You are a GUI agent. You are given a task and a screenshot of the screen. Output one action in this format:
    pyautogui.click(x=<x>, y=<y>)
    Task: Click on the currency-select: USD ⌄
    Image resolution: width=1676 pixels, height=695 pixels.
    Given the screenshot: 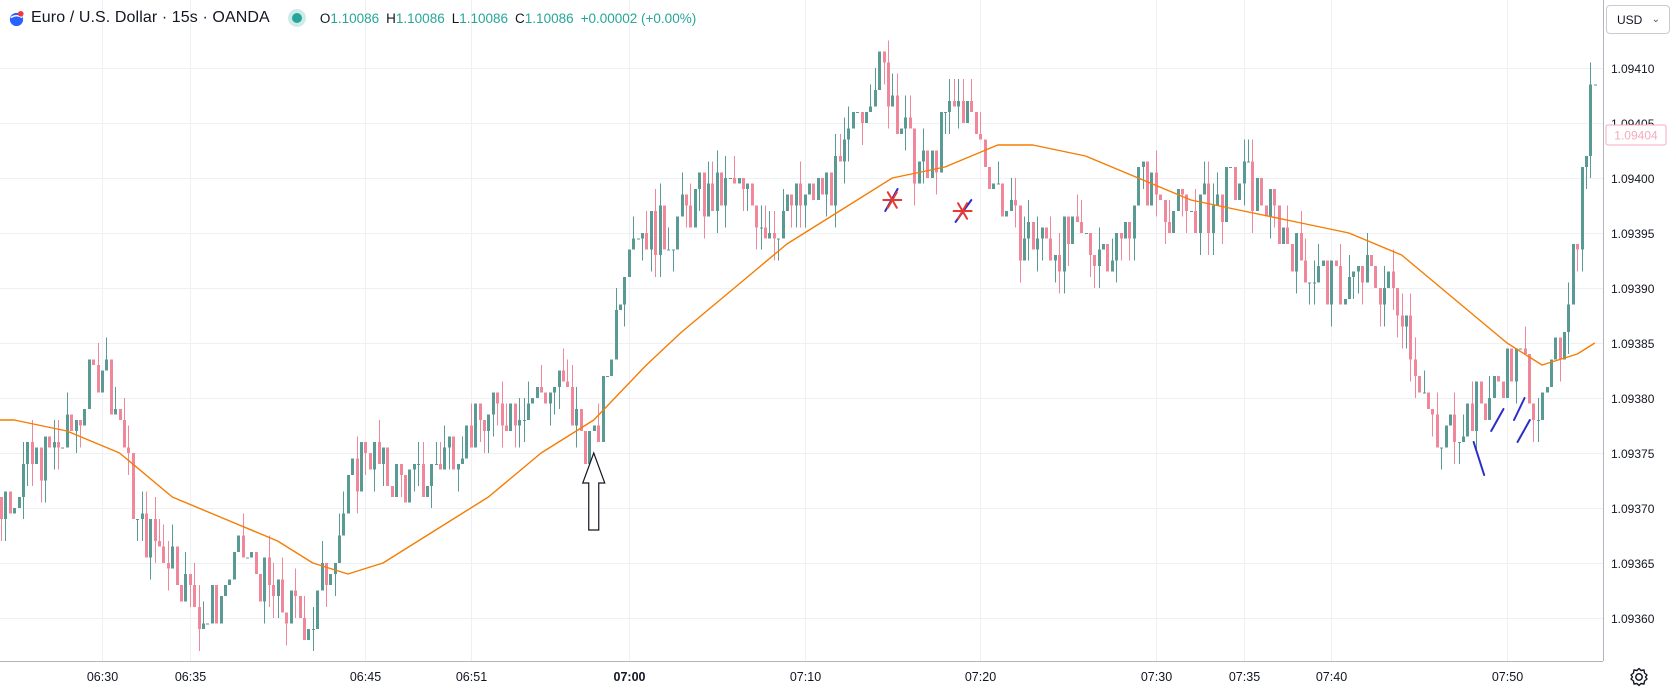 What is the action you would take?
    pyautogui.click(x=1638, y=19)
    